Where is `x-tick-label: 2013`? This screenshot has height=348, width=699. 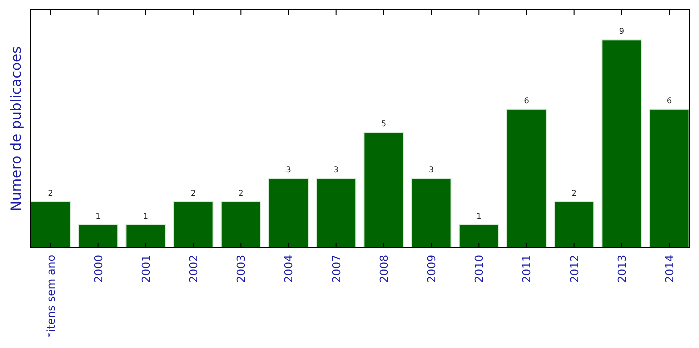 x-tick-label: 2013 is located at coordinates (622, 269).